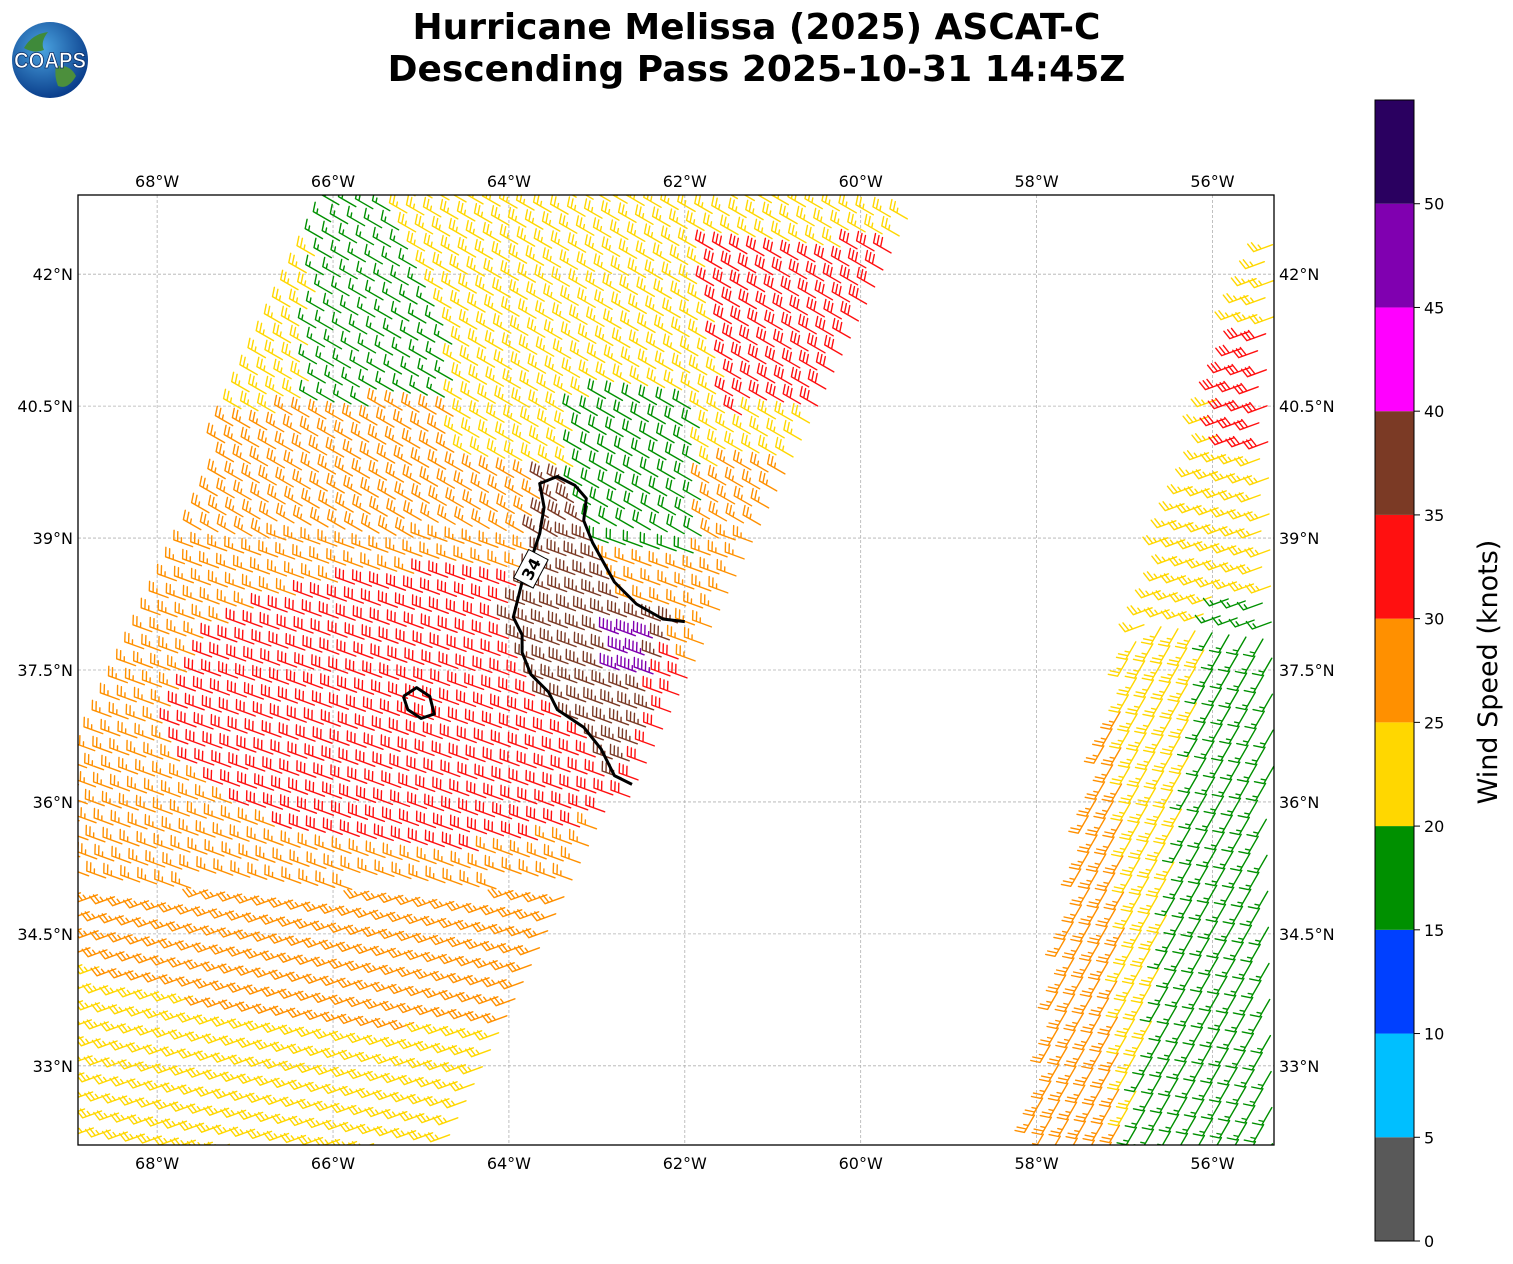  Describe the element at coordinates (685, 181) in the screenshot. I see `lon-tick-label-top: 62°W` at that location.